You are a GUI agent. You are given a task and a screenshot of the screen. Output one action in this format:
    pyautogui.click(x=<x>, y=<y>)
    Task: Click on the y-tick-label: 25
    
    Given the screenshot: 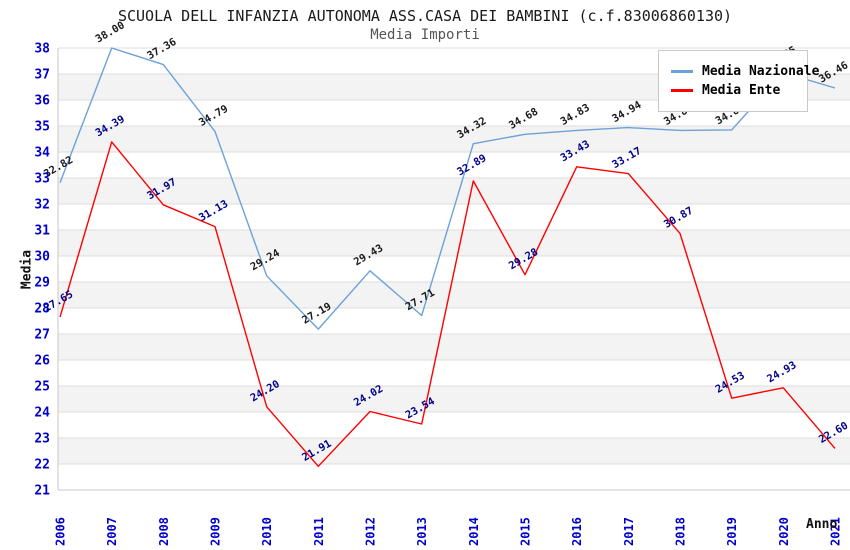 What is the action you would take?
    pyautogui.click(x=42, y=387)
    